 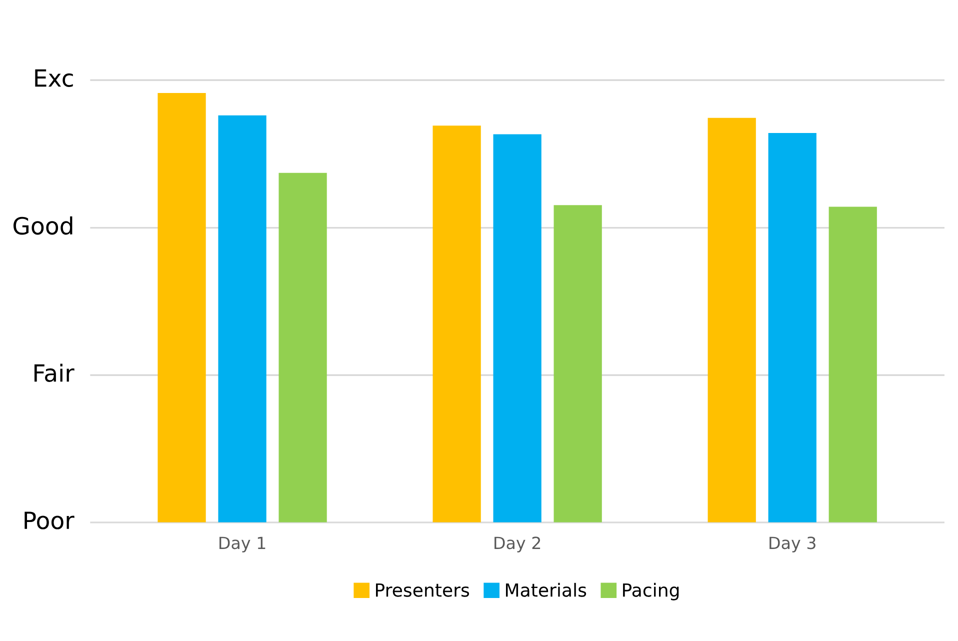 I want to click on ref-line-label: Poor, so click(x=49, y=521).